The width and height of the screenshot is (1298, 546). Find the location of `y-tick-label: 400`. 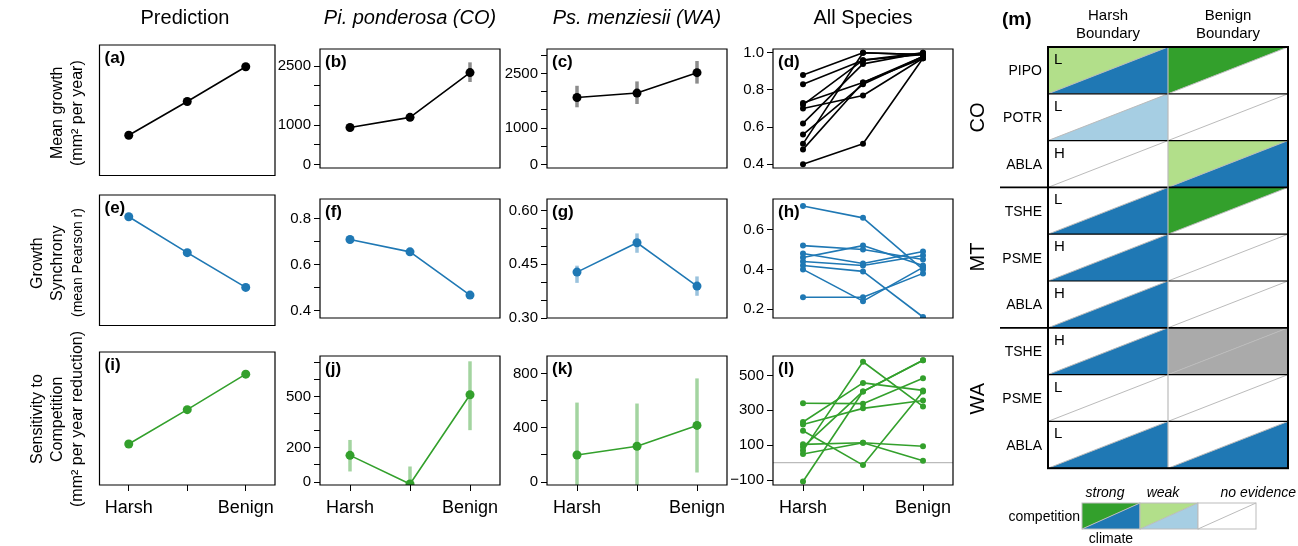

y-tick-label: 400 is located at coordinates (525, 426).